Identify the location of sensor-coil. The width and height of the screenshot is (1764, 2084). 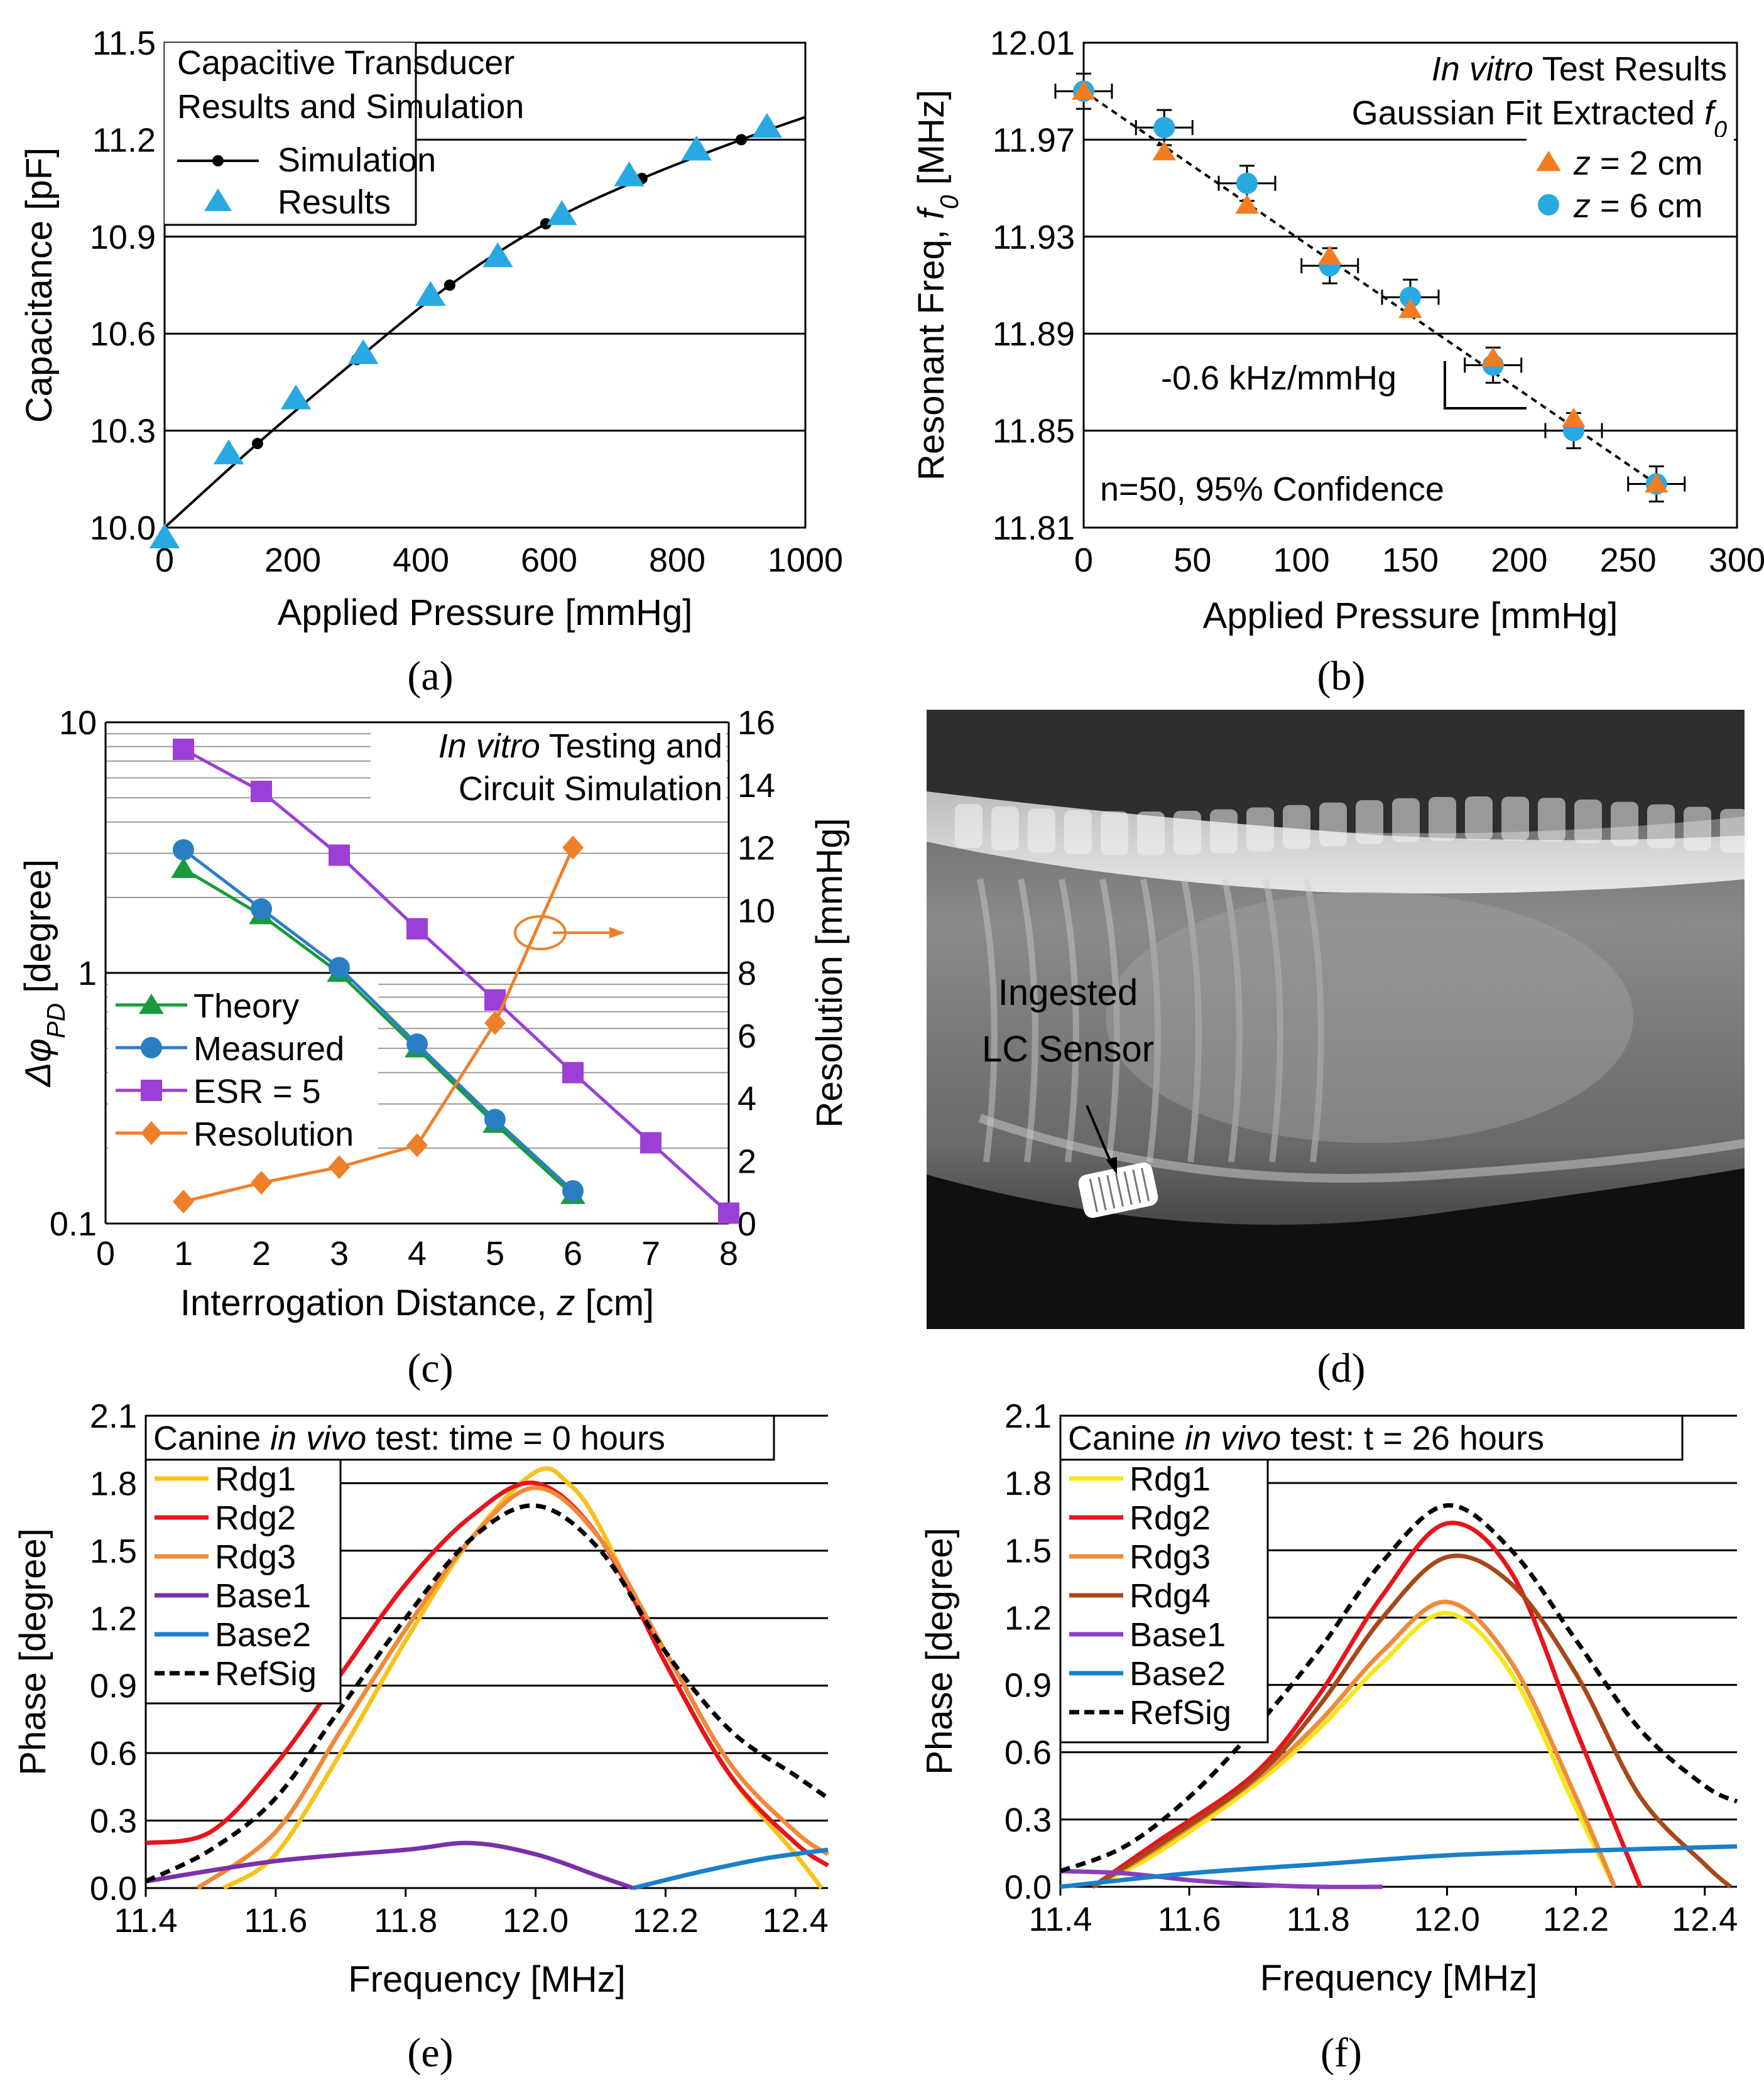
(1102, 1193).